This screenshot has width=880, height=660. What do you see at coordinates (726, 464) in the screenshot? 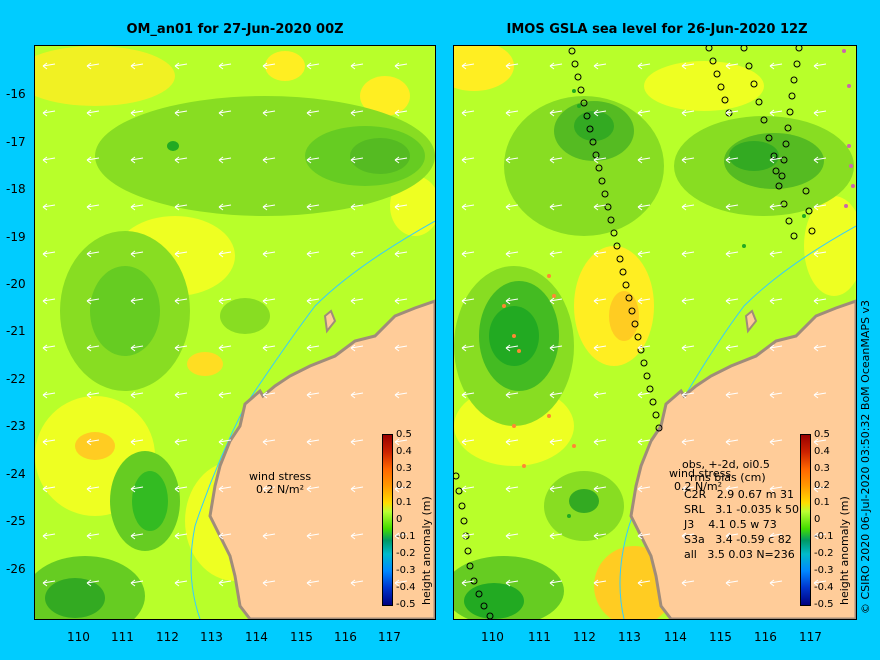
I see `obs-header: obs, +-2d, oi0.5` at bounding box center [726, 464].